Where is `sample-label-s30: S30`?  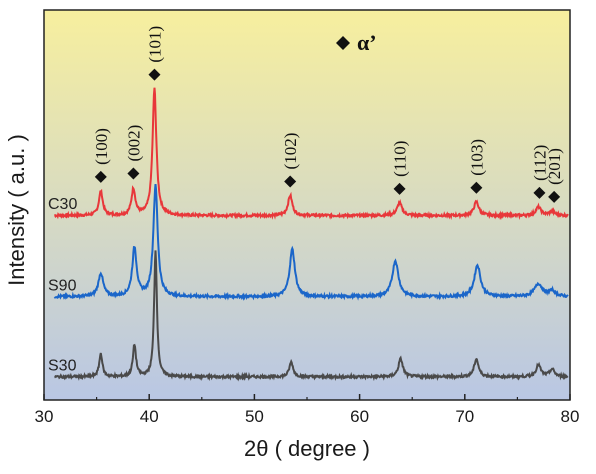 sample-label-s30: S30 is located at coordinates (62, 366).